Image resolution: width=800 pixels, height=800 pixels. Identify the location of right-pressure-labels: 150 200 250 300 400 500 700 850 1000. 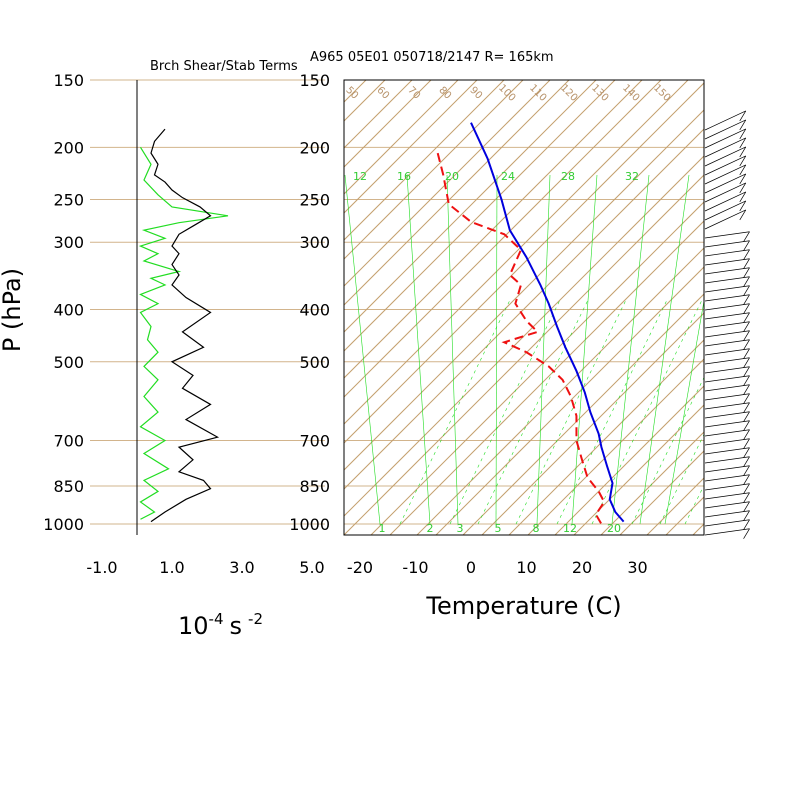
(309, 302).